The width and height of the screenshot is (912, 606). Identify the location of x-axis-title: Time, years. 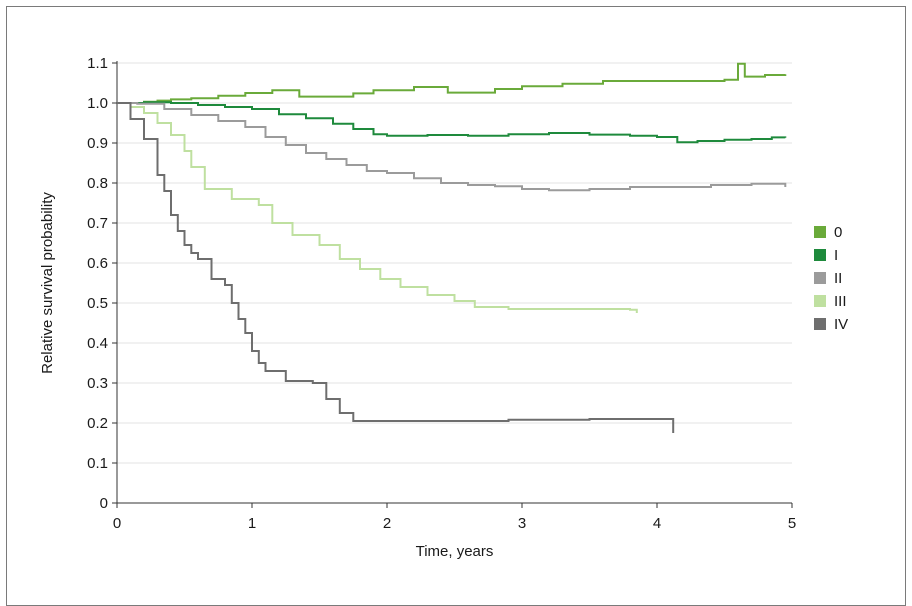
(455, 551).